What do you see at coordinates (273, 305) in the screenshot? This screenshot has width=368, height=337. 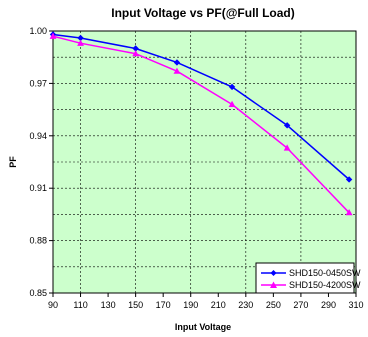 I see `x-tick-label: 250` at bounding box center [273, 305].